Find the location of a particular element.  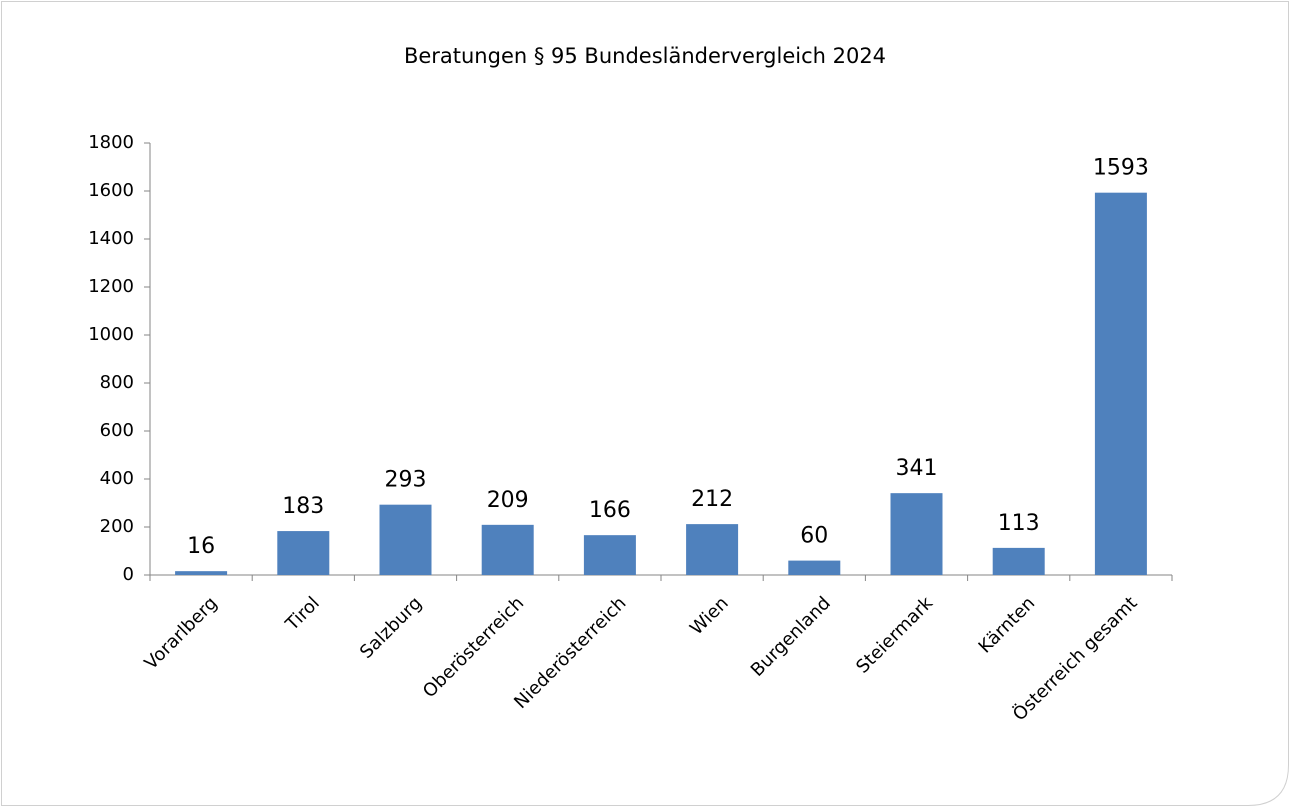

y-tick-label: 1200 is located at coordinates (111, 286).